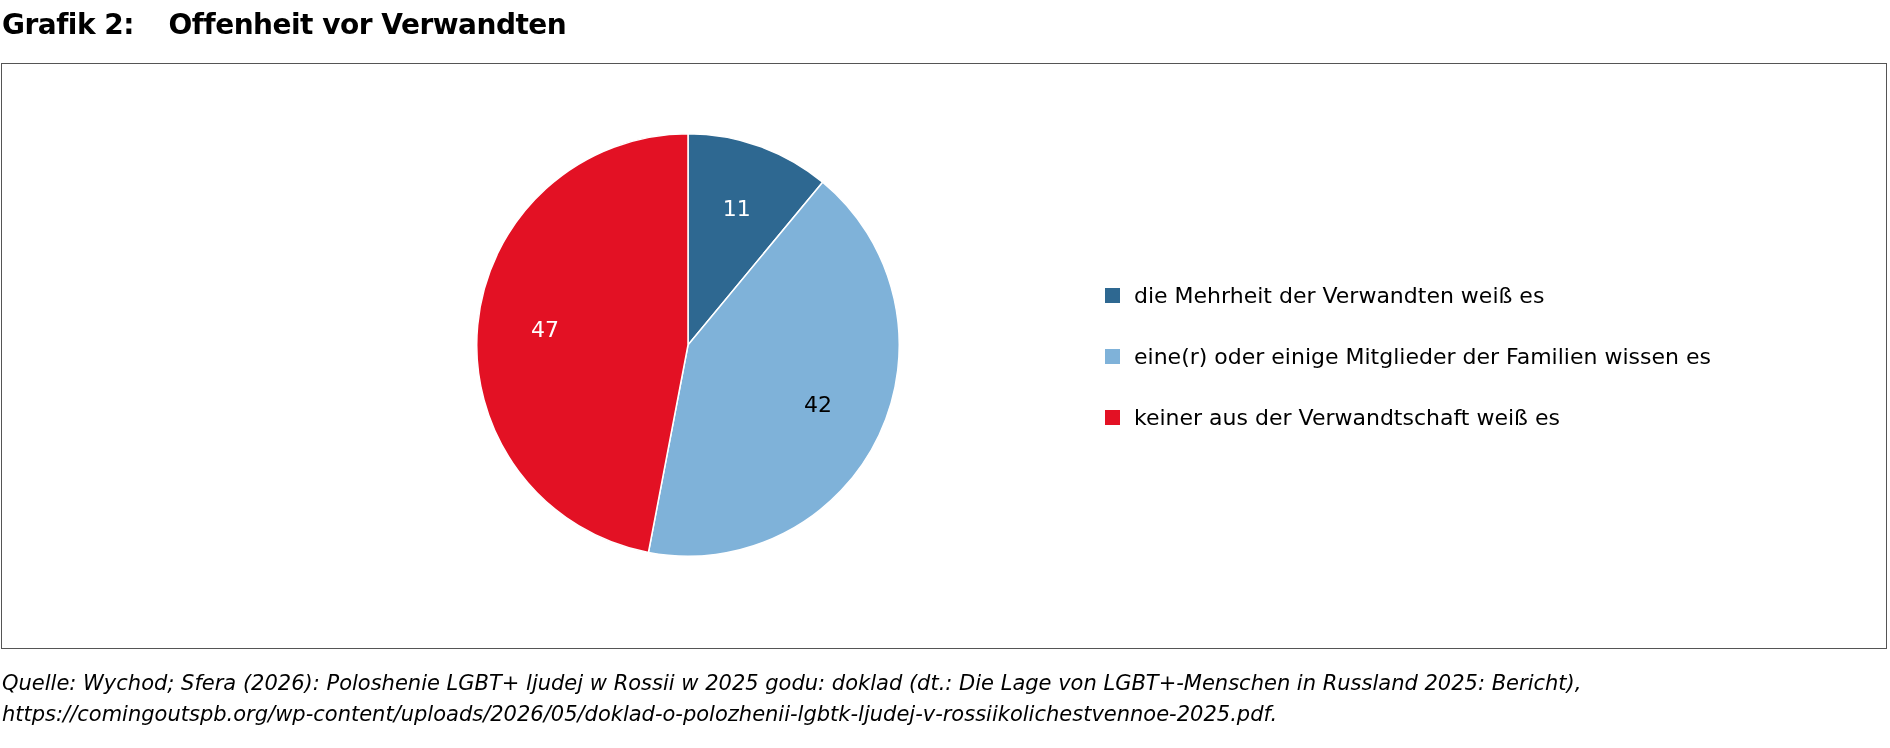 This screenshot has width=1890, height=748. I want to click on chart-title: Grafik 2: Offenheit vor Verwandten, so click(284, 24).